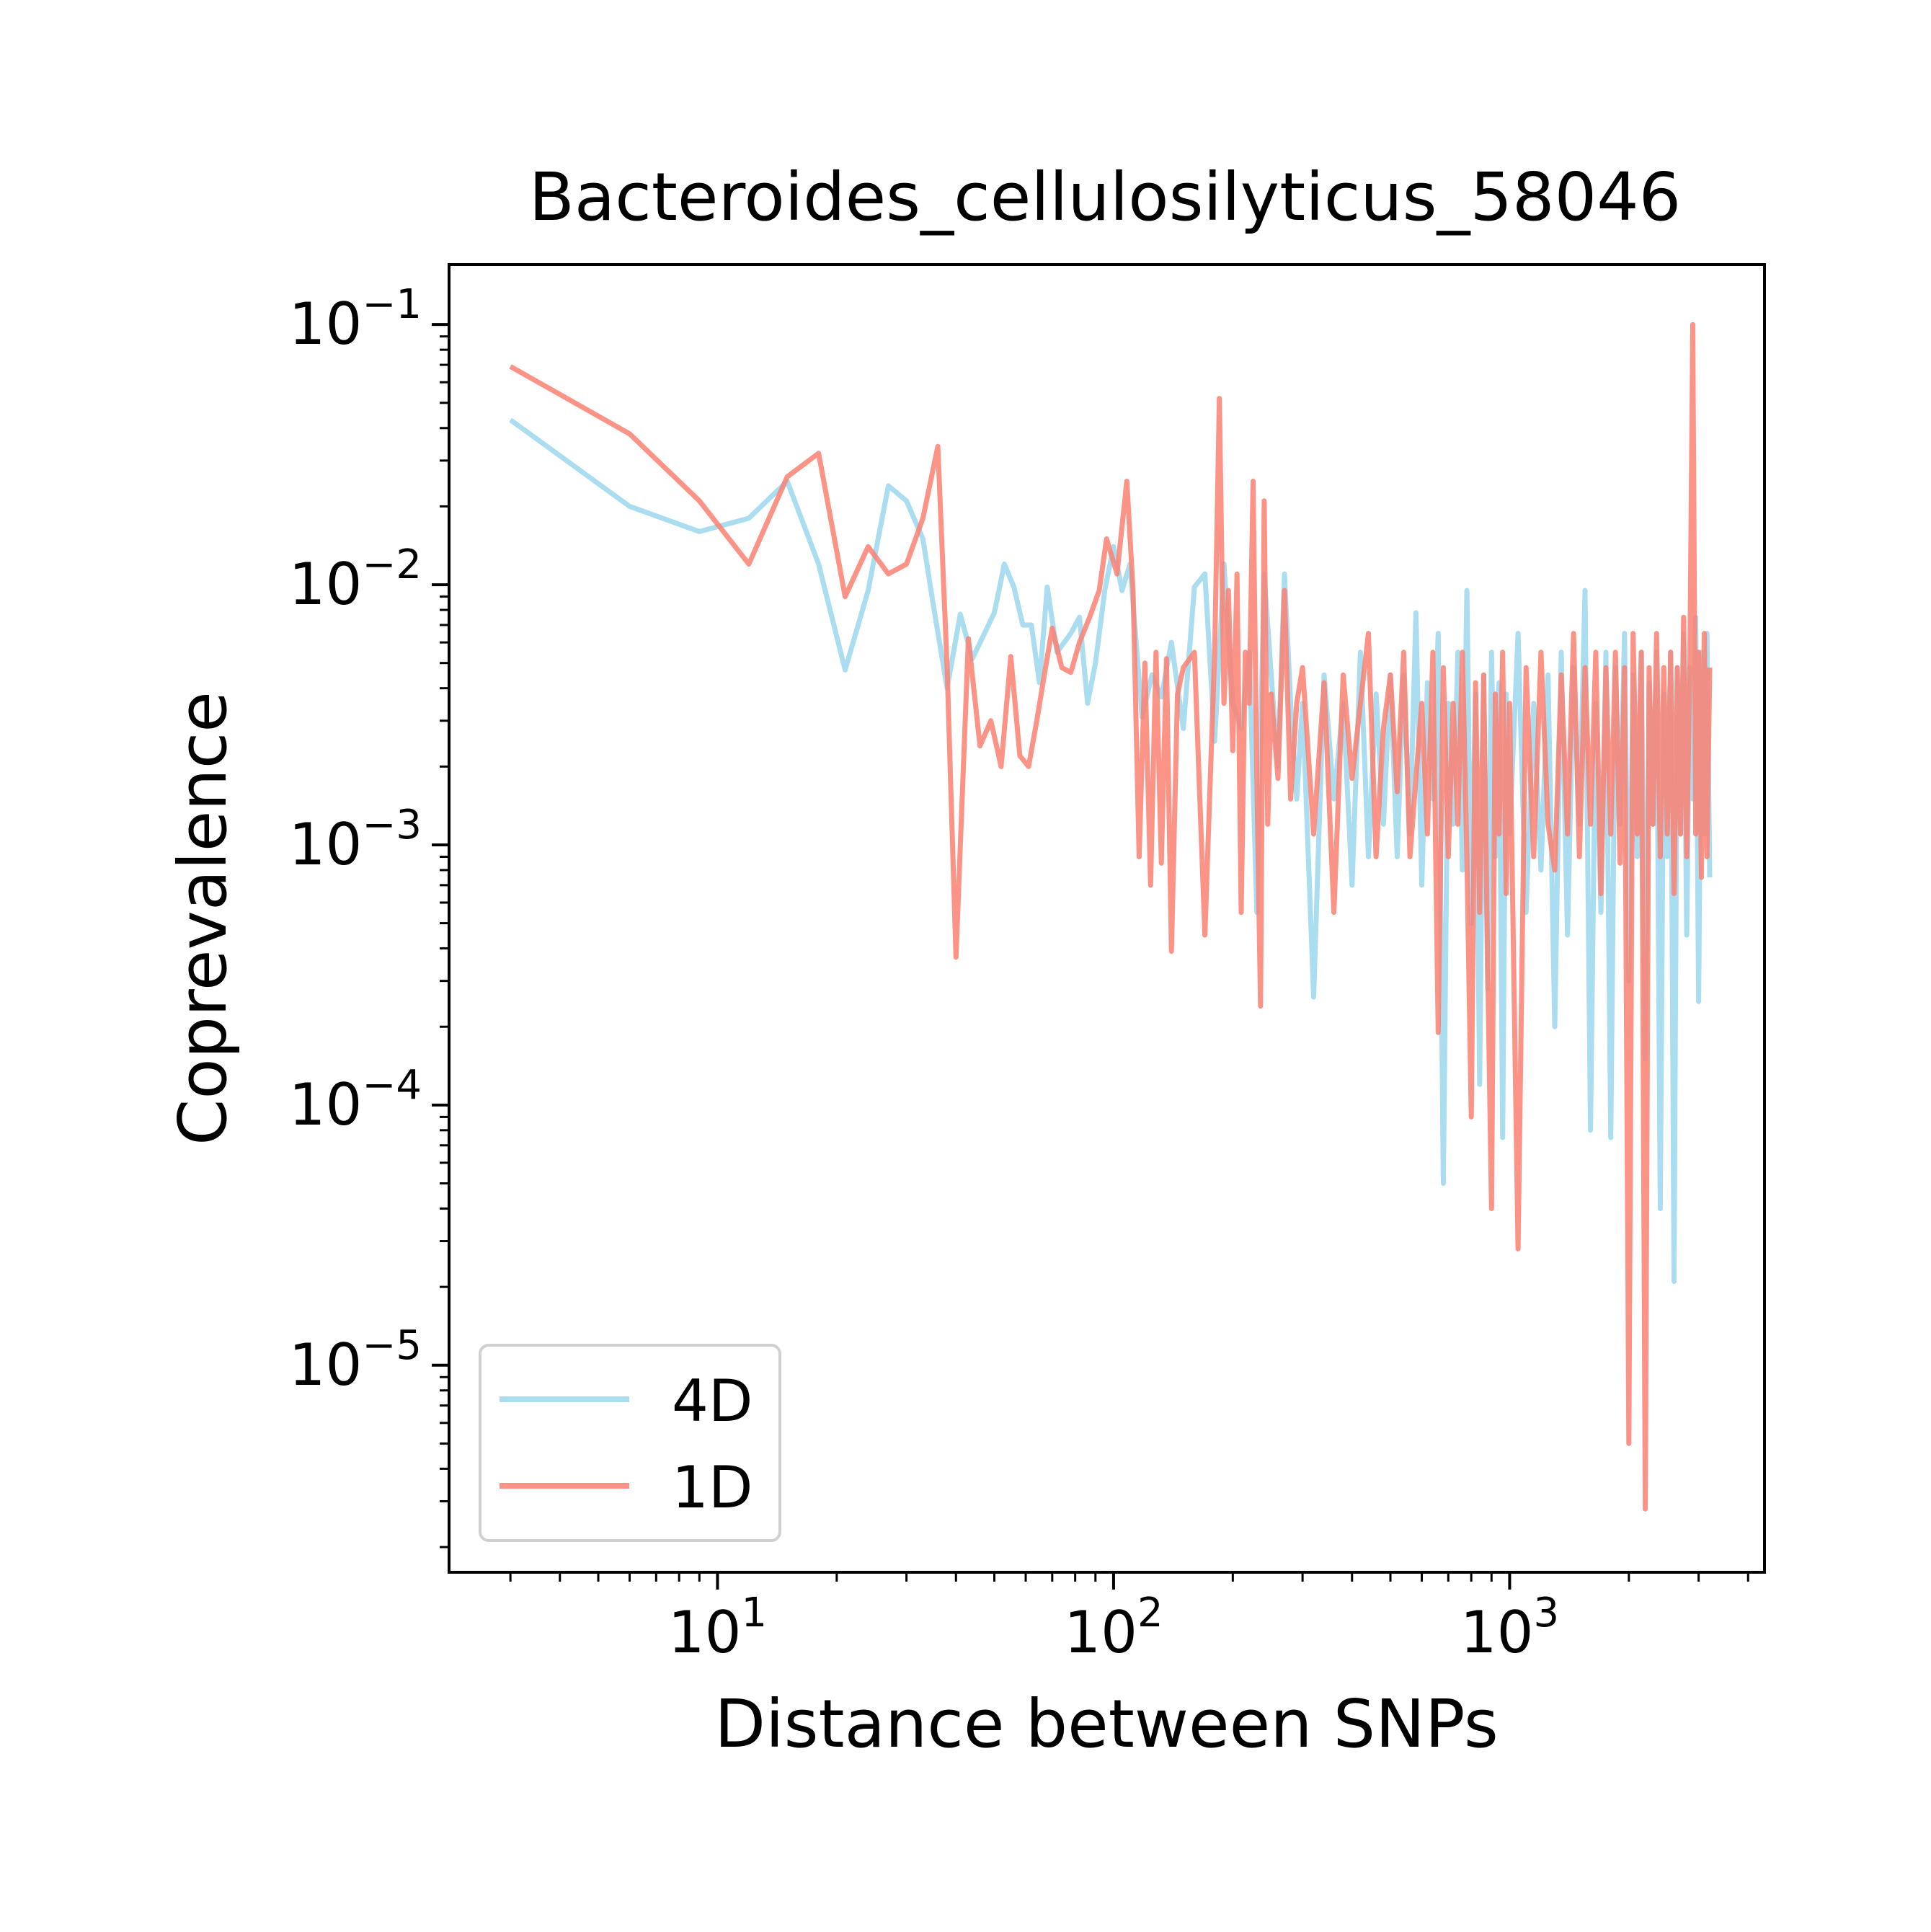 This screenshot has width=1931, height=1932. I want to click on y-tick-label: 10⁻², so click(355, 579).